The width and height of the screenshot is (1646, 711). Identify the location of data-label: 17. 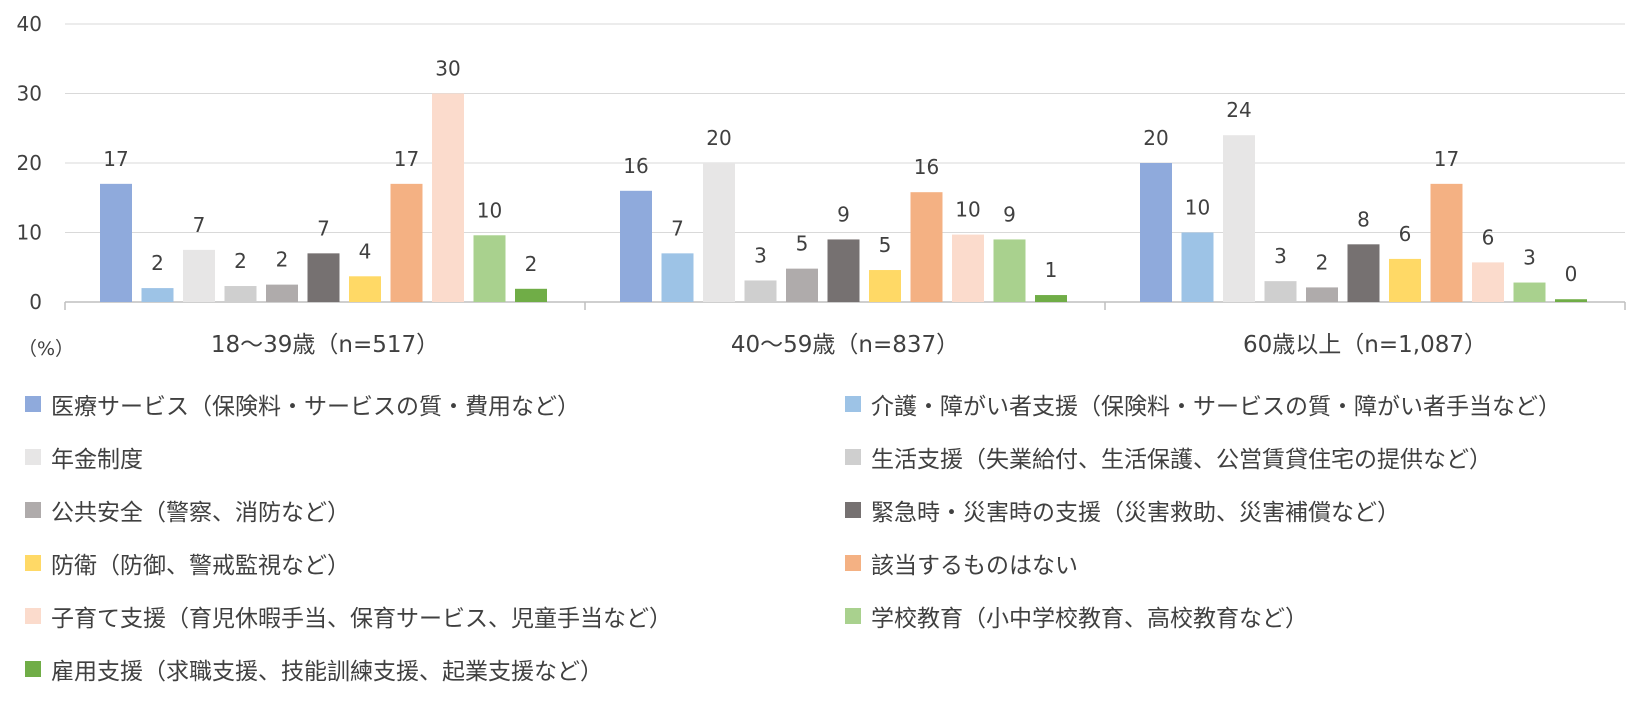
(1446, 159).